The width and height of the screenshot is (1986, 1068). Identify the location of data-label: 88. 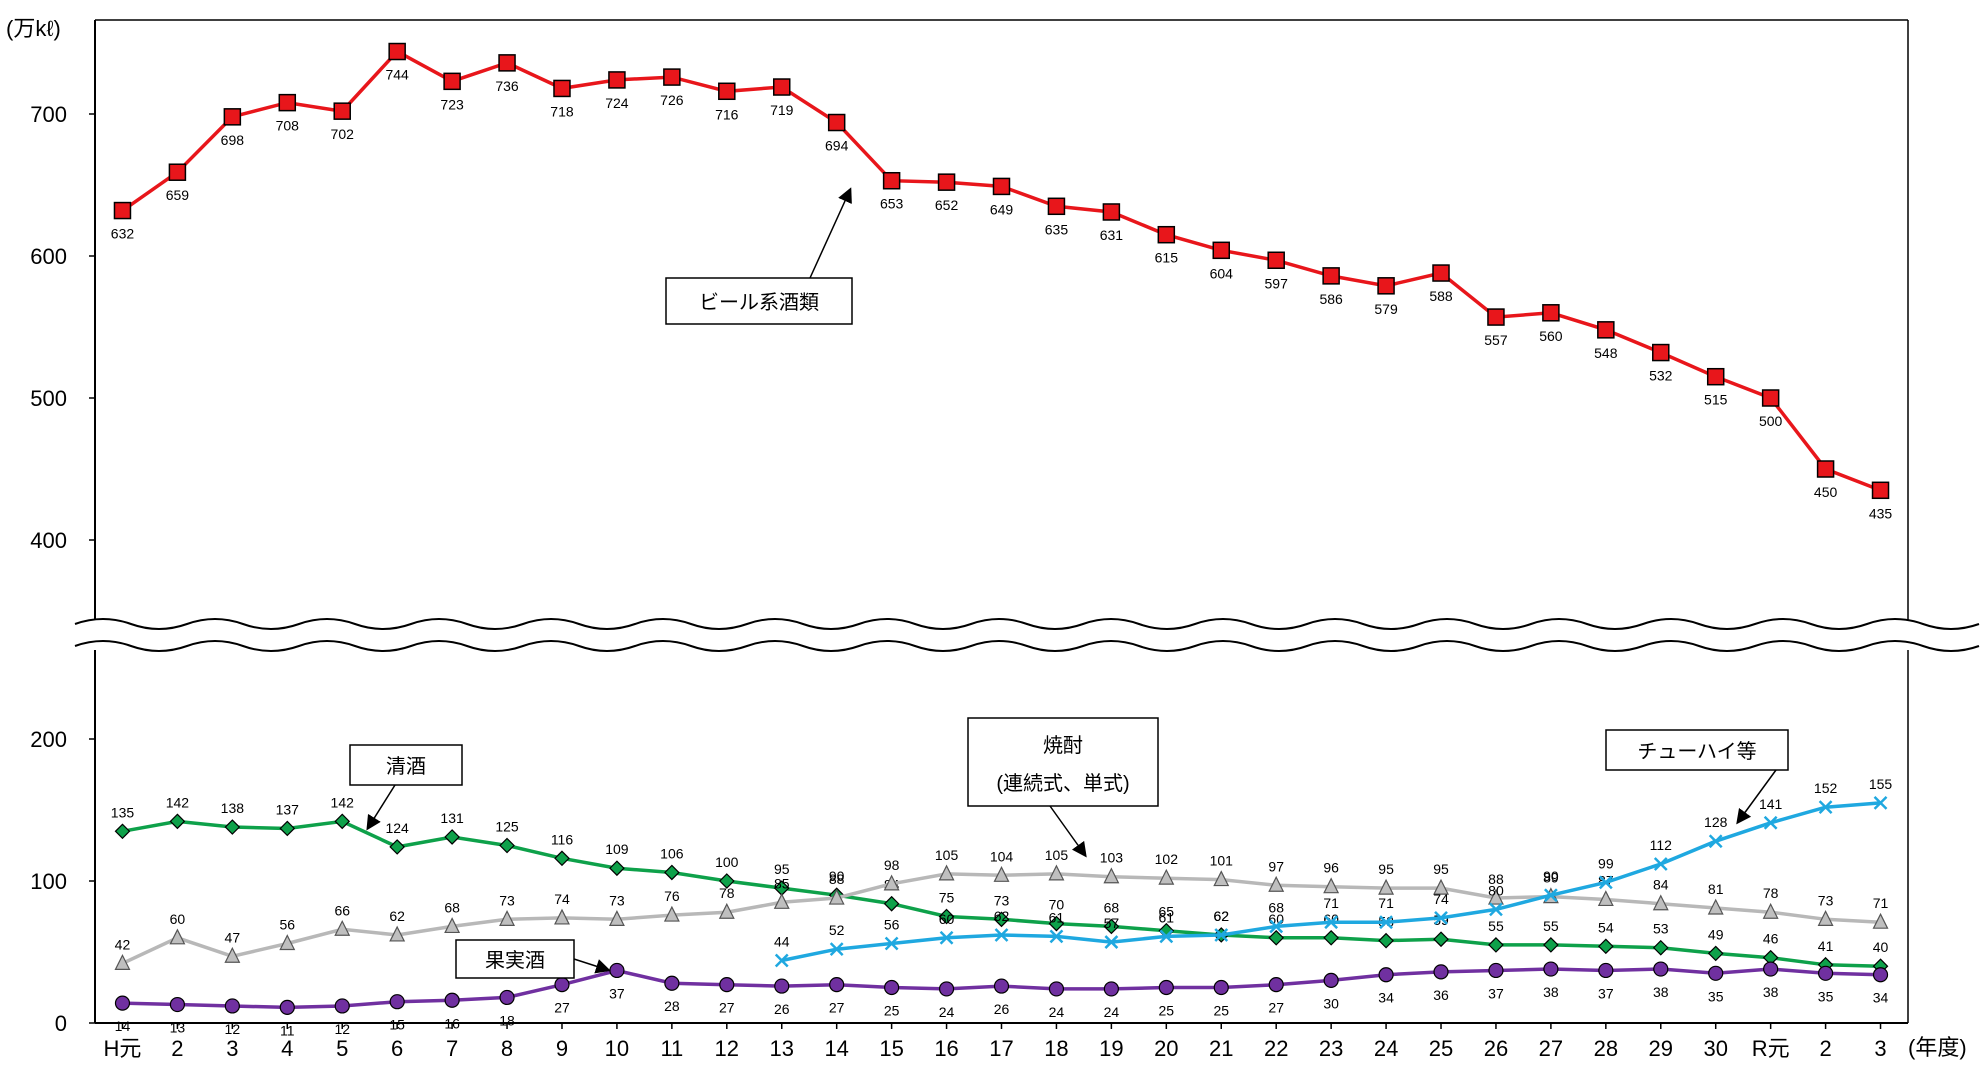
(837, 879).